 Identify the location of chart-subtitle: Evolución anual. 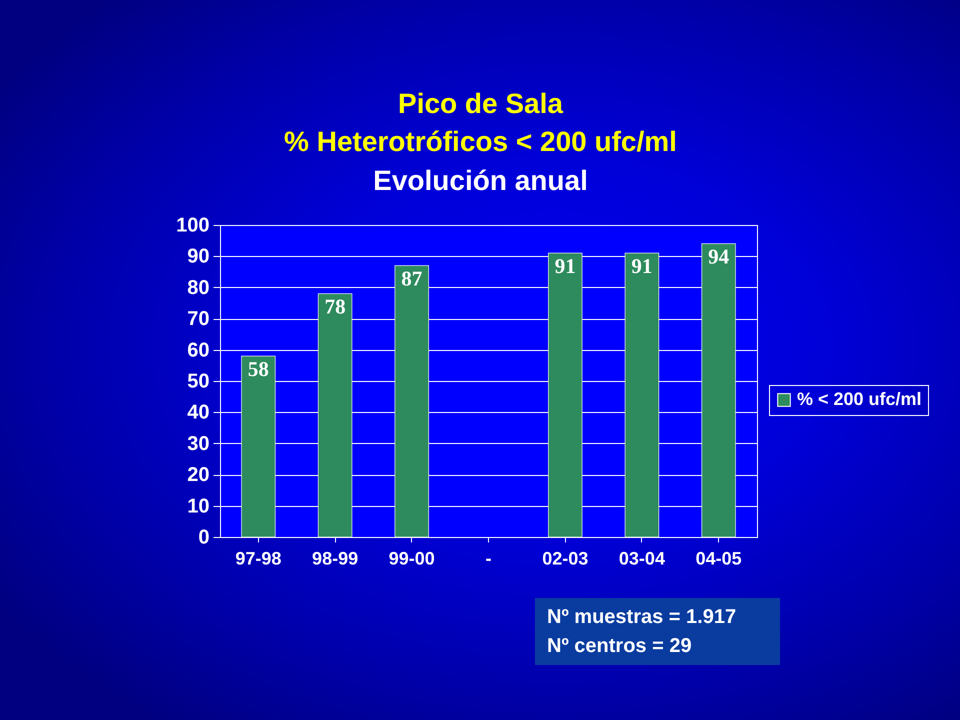
(480, 180).